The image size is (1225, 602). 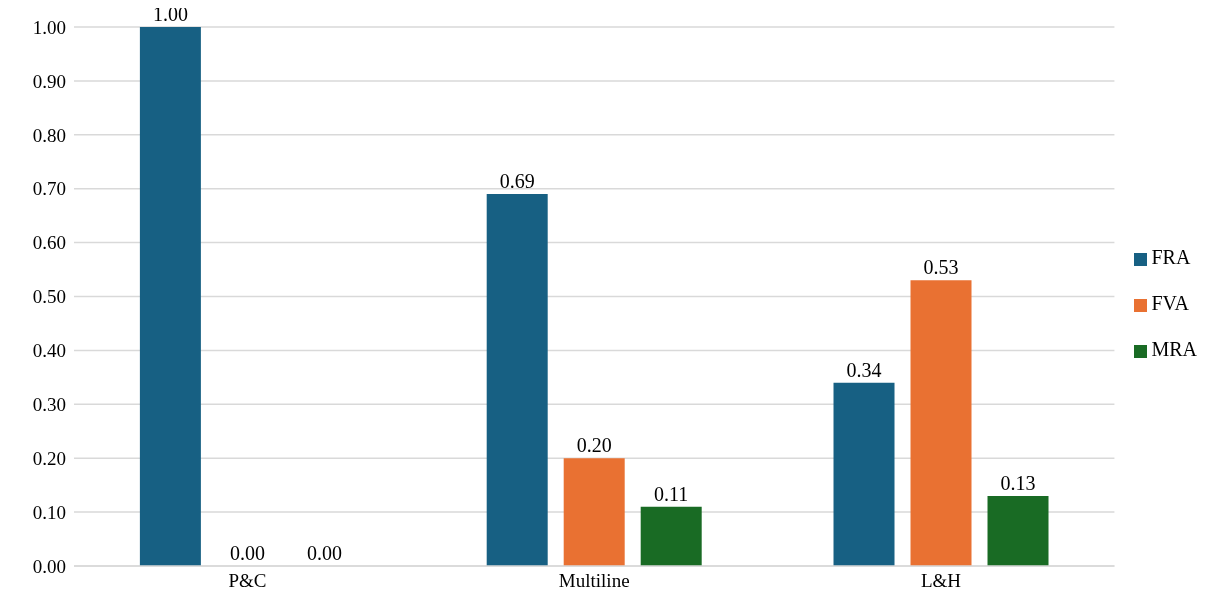 What do you see at coordinates (941, 267) in the screenshot?
I see `data-label: 0.53` at bounding box center [941, 267].